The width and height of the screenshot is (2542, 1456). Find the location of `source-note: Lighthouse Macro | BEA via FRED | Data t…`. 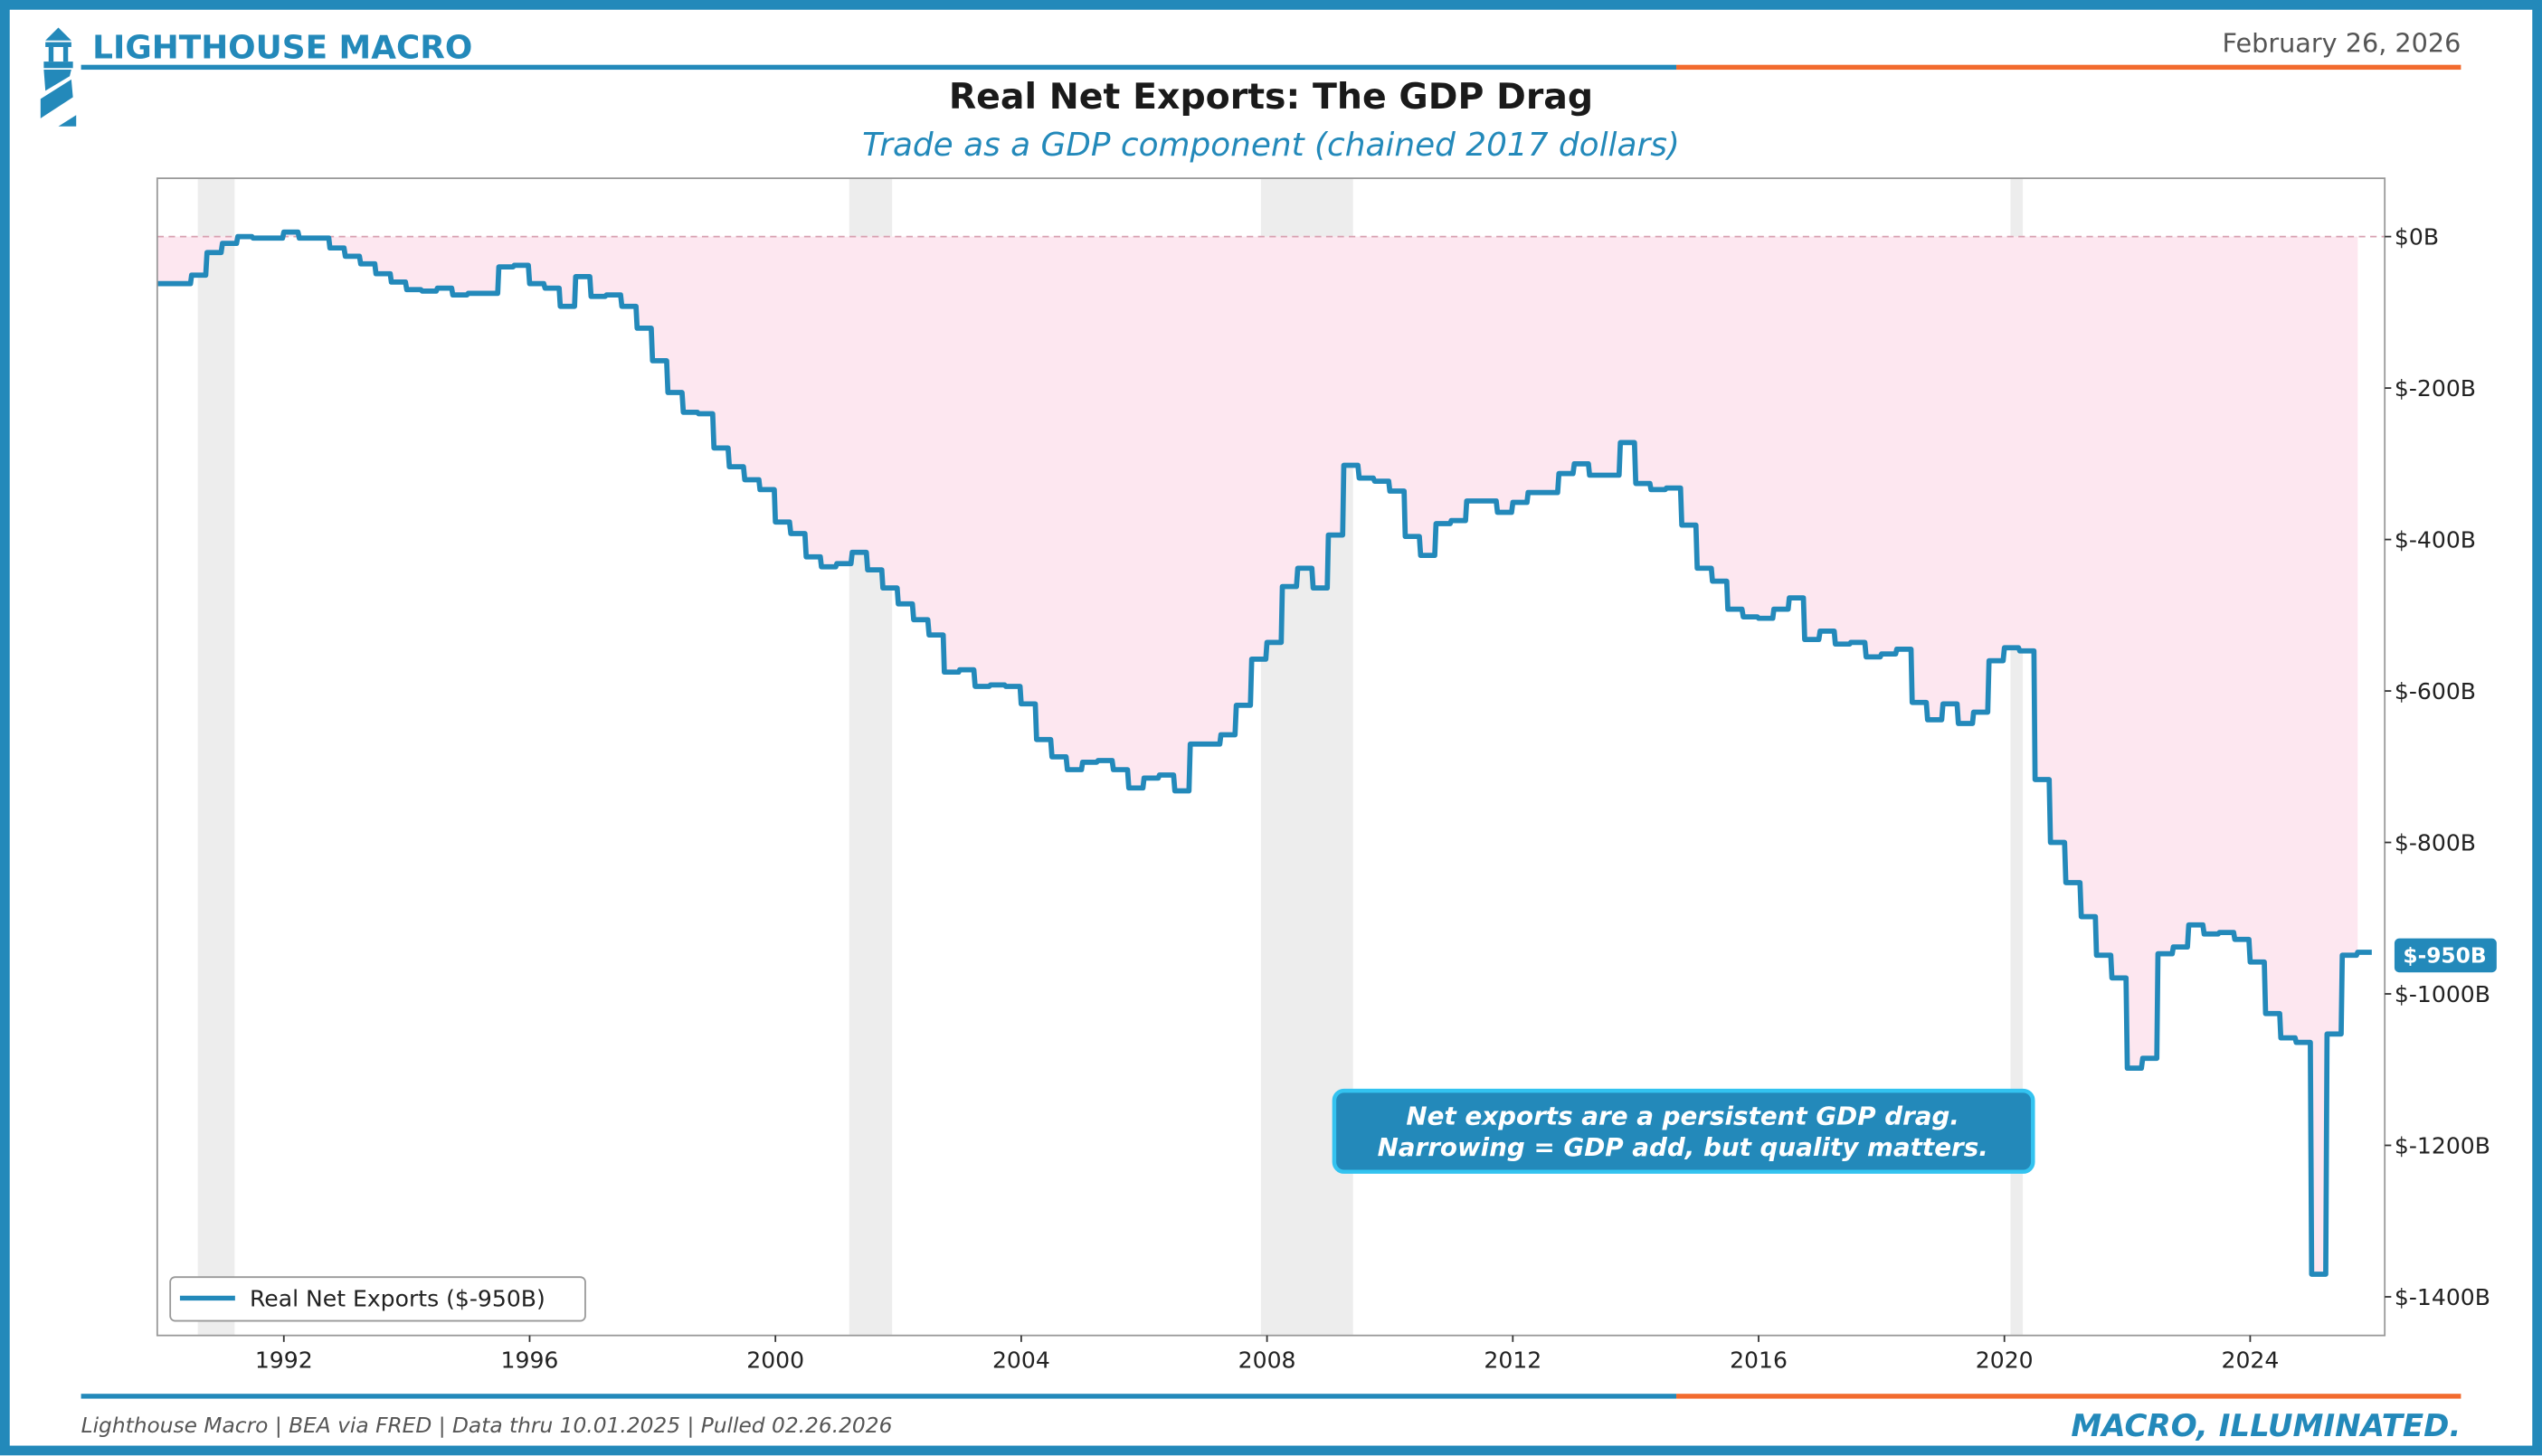

source-note: Lighthouse Macro | BEA via FRED | Data t… is located at coordinates (487, 1427).